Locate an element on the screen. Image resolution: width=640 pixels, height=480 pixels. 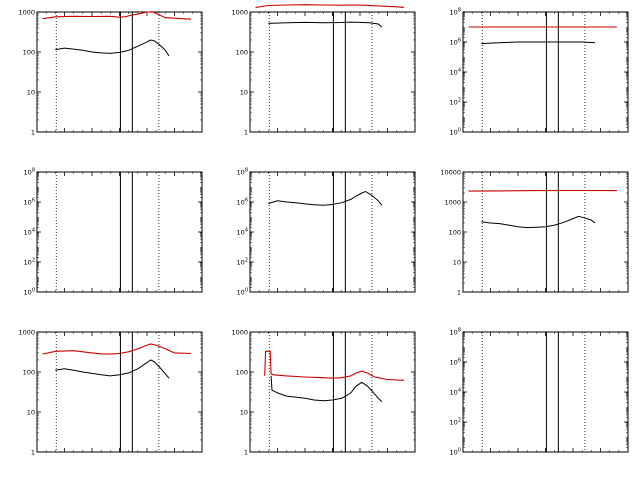
chart-panel-3: 10⁰ 10² 10⁴ 10⁶ 10⁸ is located at coordinates (539, 72).